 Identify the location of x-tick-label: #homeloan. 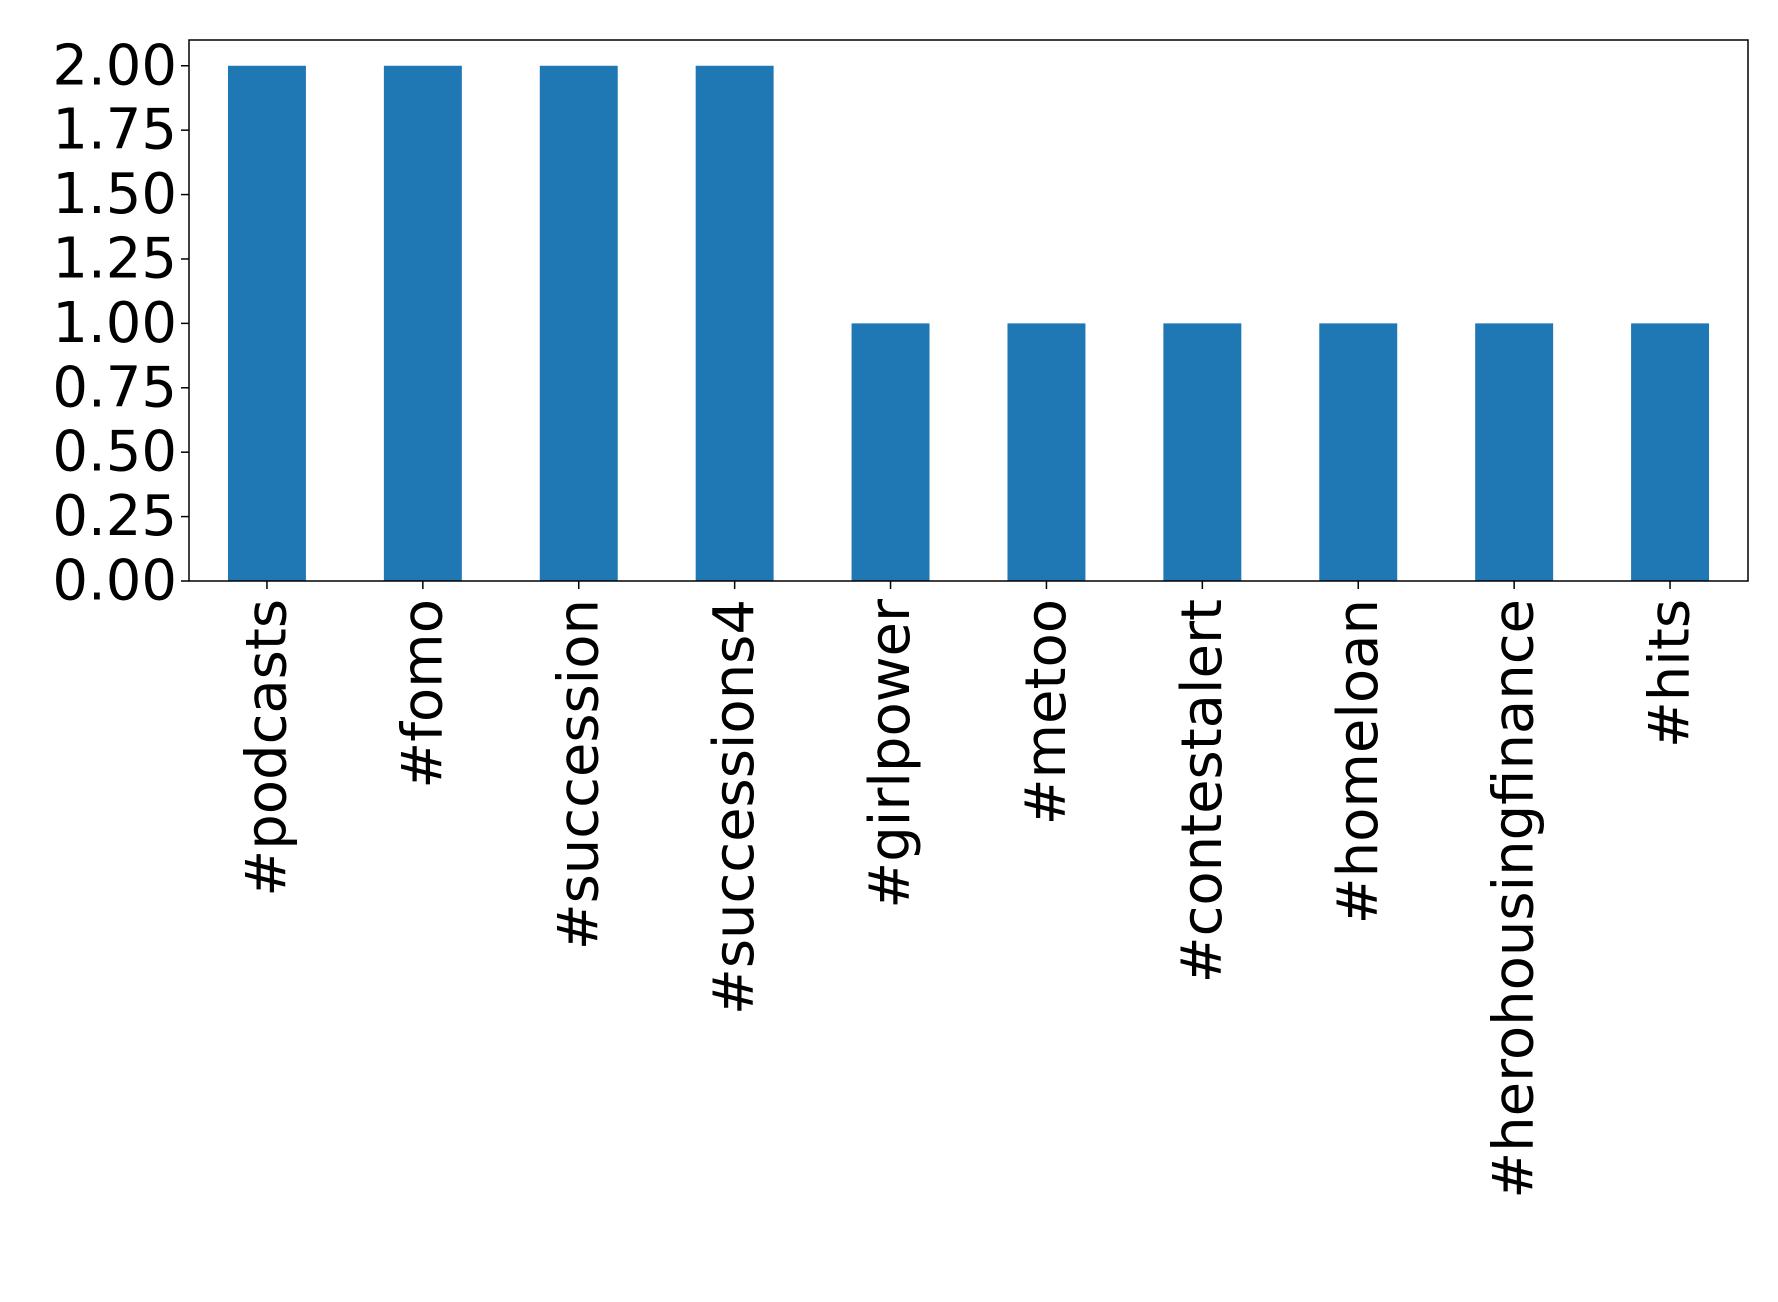
(1358, 761).